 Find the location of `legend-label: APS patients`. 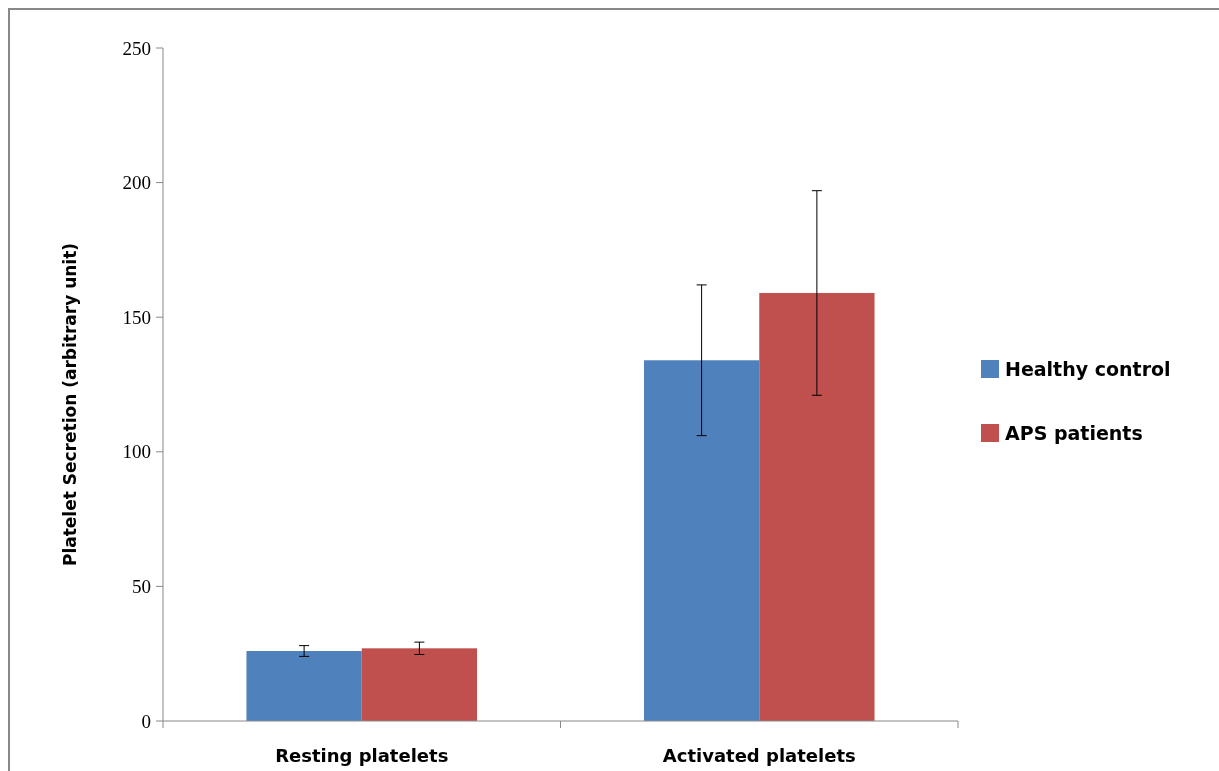

legend-label: APS patients is located at coordinates (1074, 432).